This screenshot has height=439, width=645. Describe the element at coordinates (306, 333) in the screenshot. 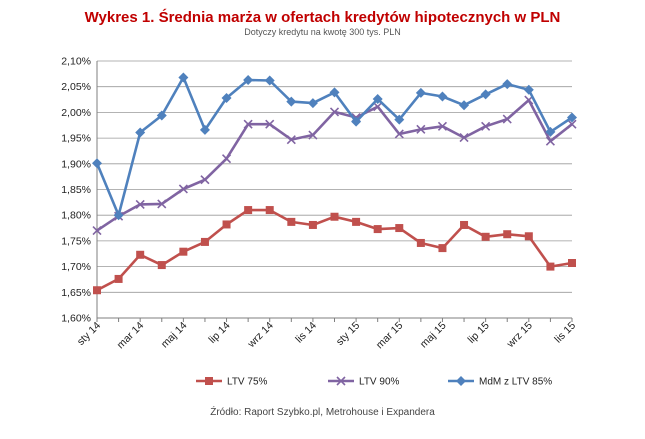

I see `x-tick-label: lis 14` at that location.